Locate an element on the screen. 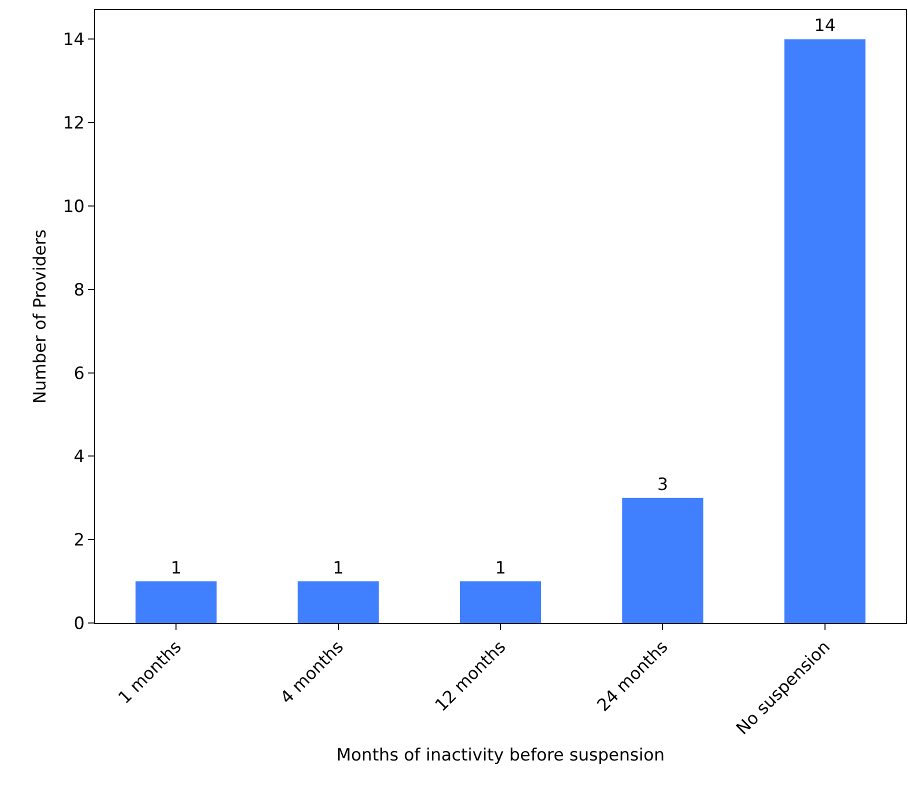 The image size is (908, 807). y-tick-label: 14 is located at coordinates (73, 40).